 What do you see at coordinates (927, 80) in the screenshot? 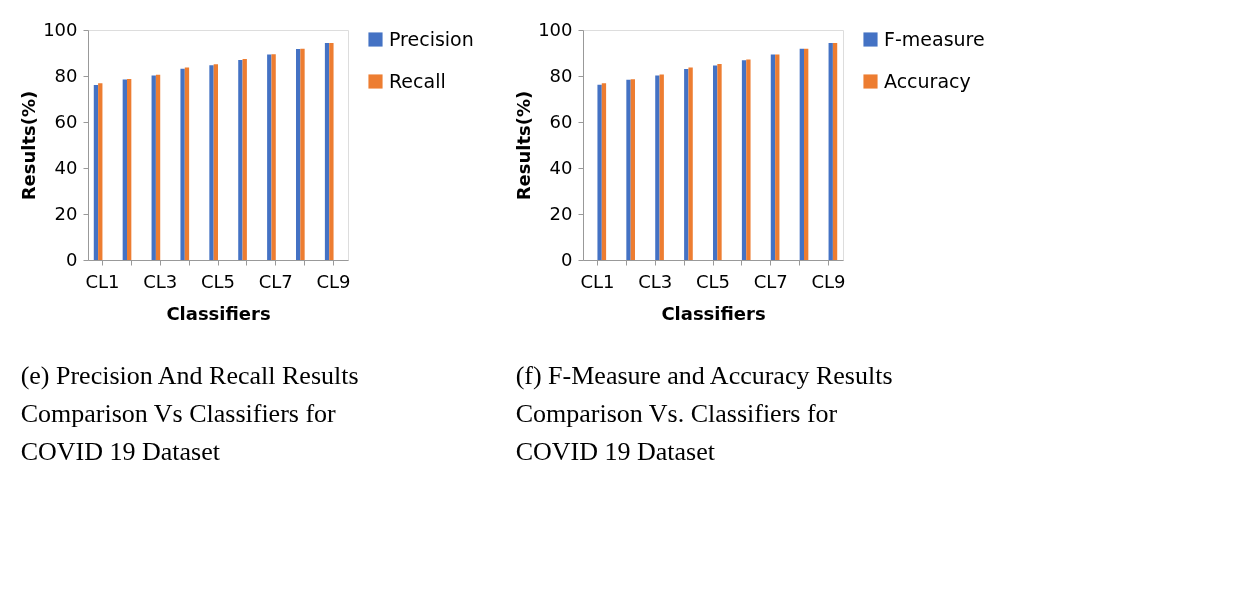
I see `legend-label: Accuracy` at bounding box center [927, 80].